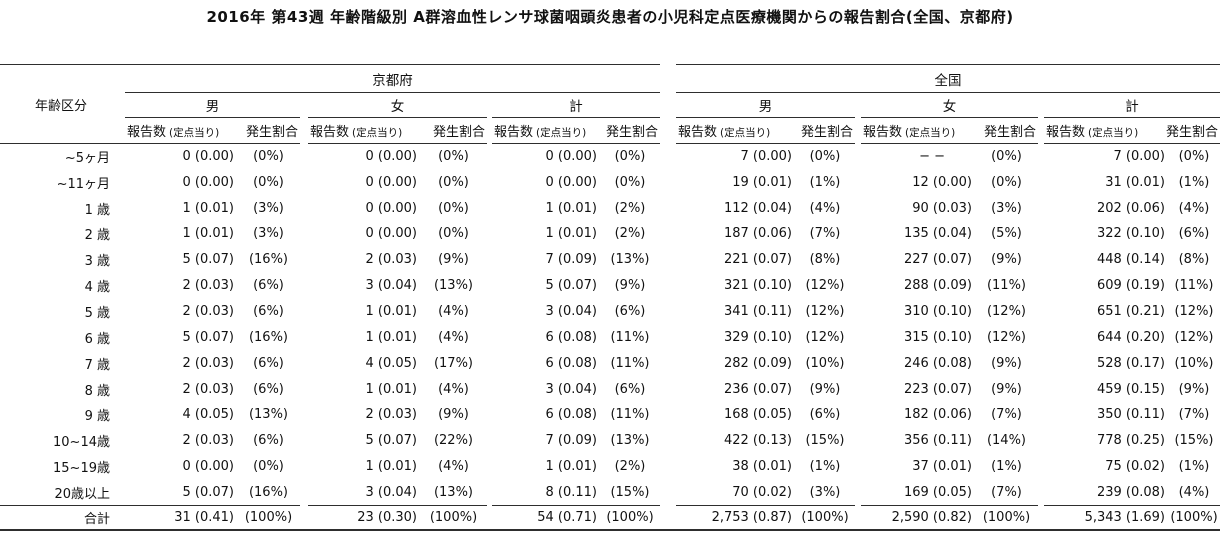 This screenshot has height=533, width=1220. Describe the element at coordinates (762, 492) in the screenshot. I see `report-count-cell: 70 (0.02)` at that location.